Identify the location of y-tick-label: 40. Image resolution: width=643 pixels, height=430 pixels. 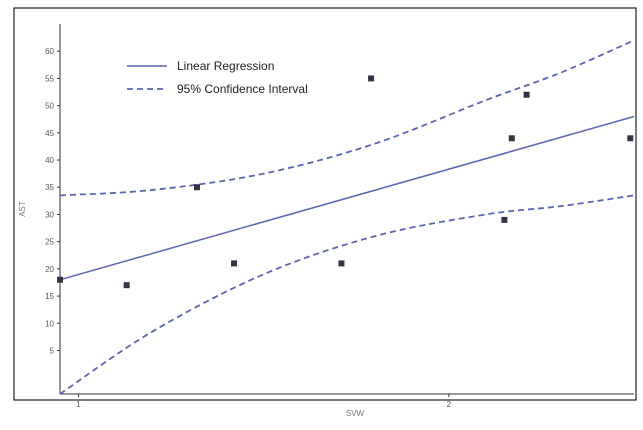
(49, 160).